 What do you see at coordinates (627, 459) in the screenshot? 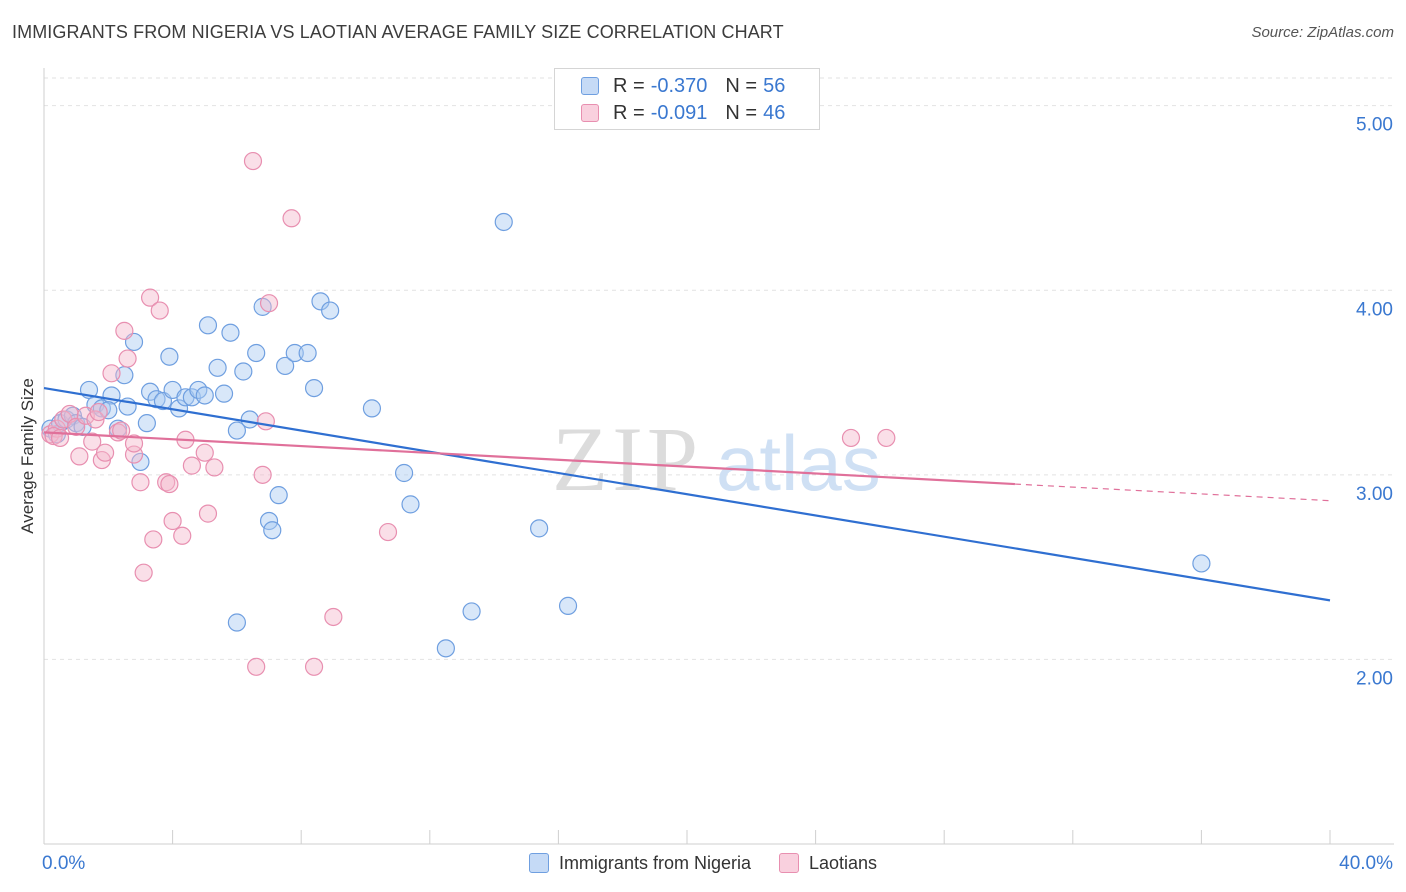
I see `watermark-zip: ZIP` at bounding box center [627, 459].